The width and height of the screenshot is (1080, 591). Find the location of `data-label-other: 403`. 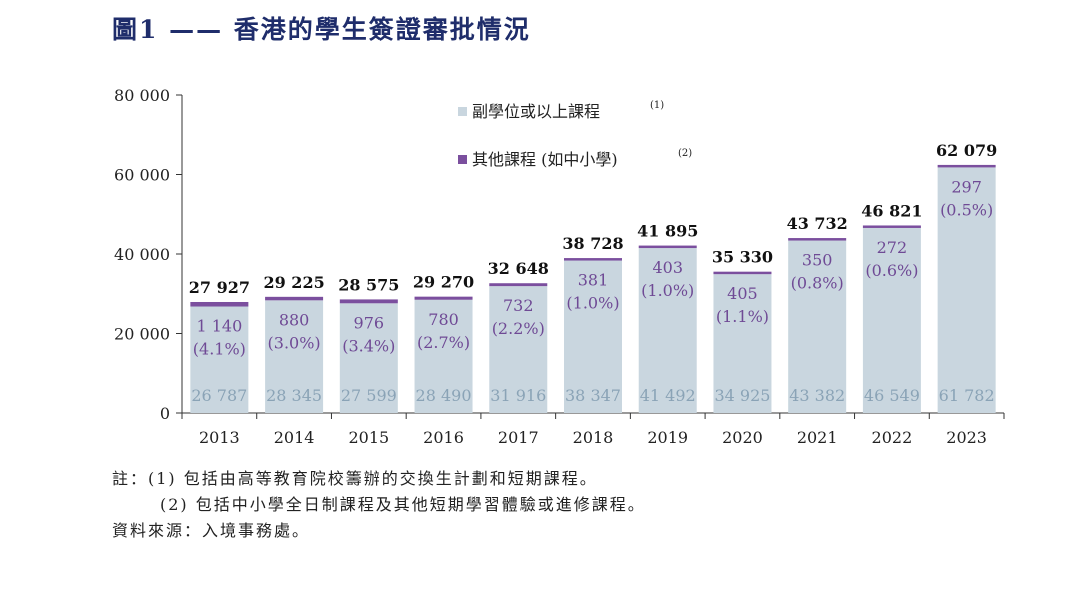

data-label-other: 403 is located at coordinates (667, 267).